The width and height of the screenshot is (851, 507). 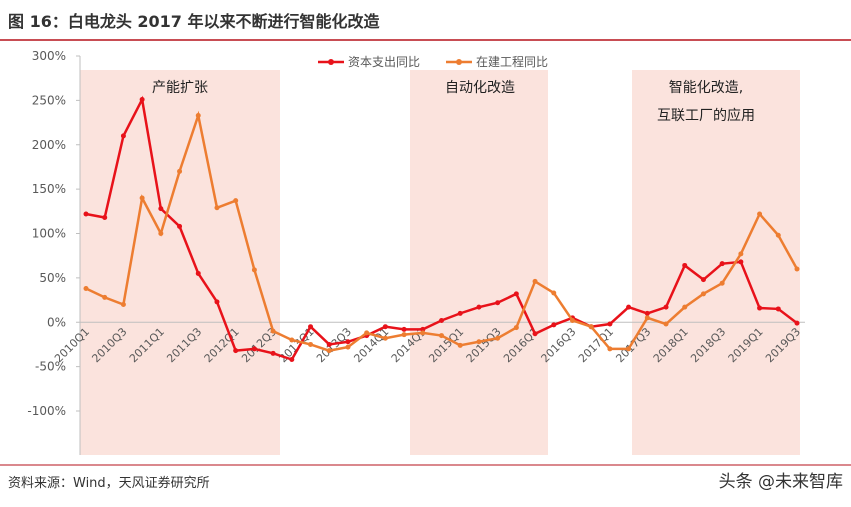 What do you see at coordinates (512, 61) in the screenshot?
I see `legend-label: 在建工程同比` at bounding box center [512, 61].